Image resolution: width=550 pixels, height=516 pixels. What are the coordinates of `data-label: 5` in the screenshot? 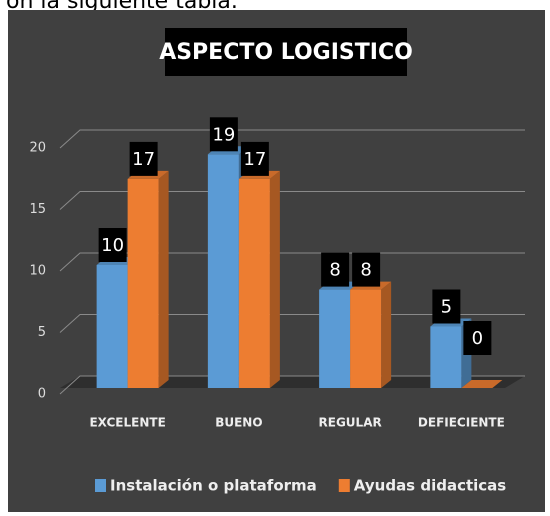 It's located at (446, 307).